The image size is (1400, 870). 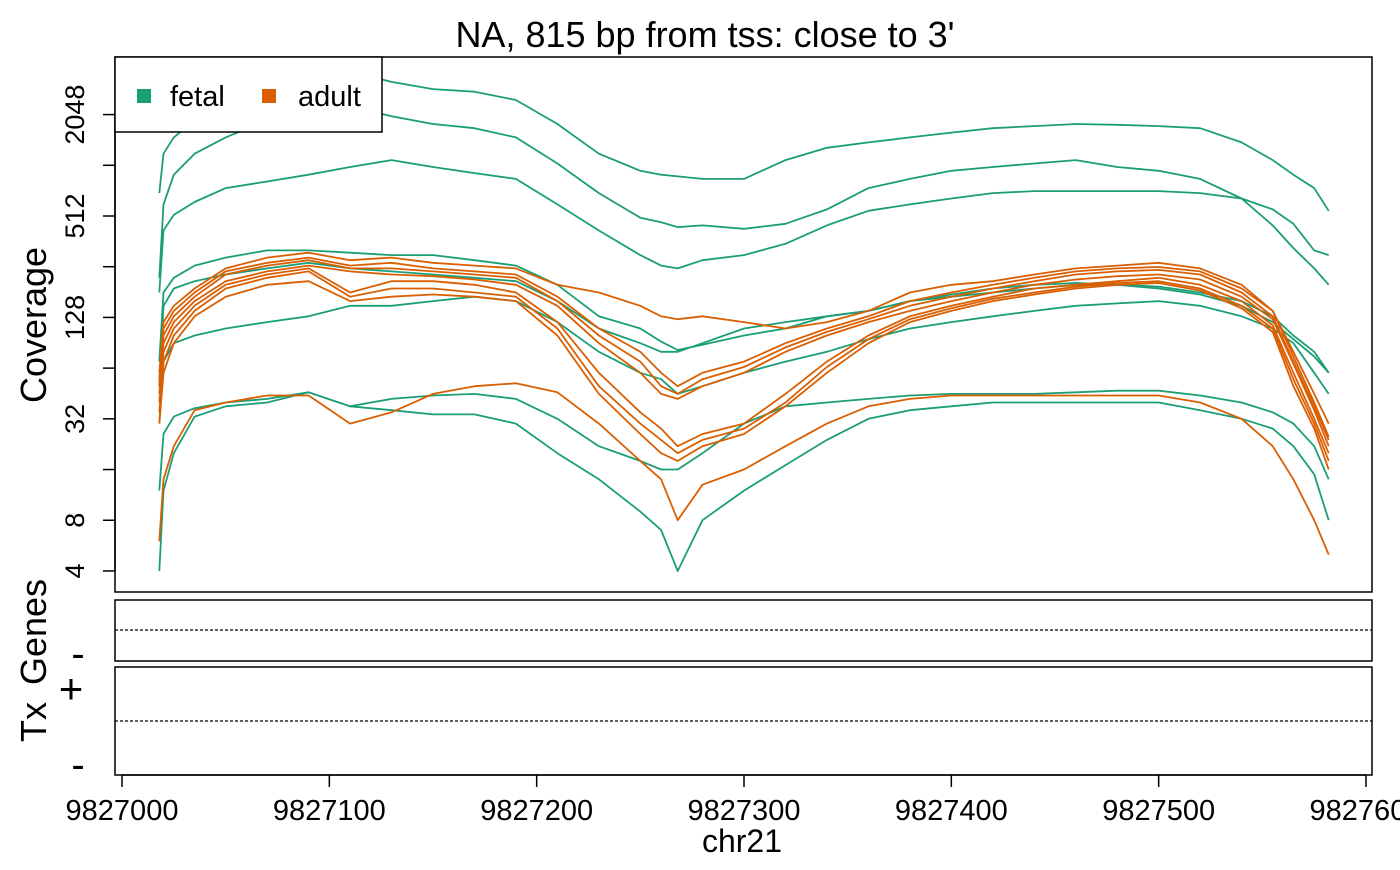 I want to click on legend-box, so click(x=248, y=94).